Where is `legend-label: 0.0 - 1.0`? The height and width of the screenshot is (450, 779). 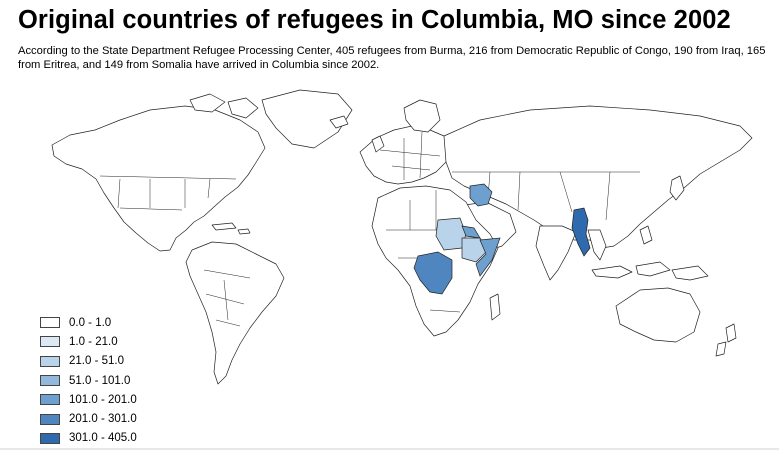
legend-label: 0.0 - 1.0 is located at coordinates (90, 322).